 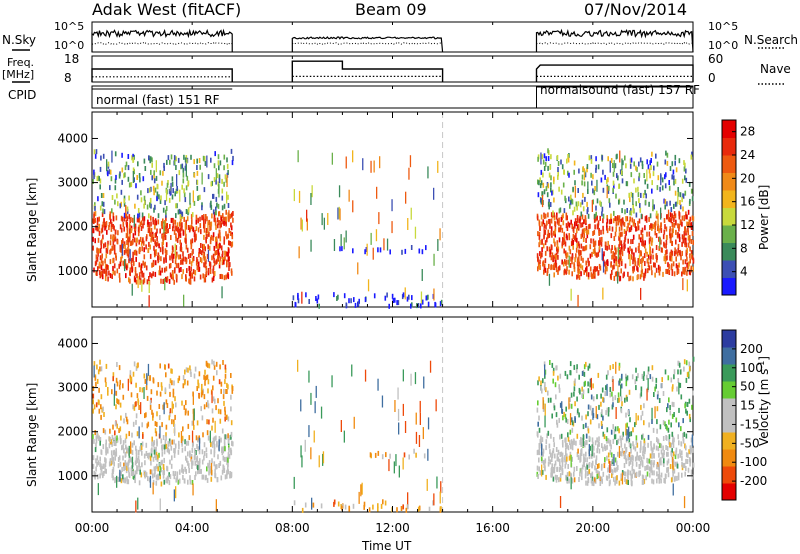 I want to click on freq-unit-label: [MHz], so click(x=18, y=74).